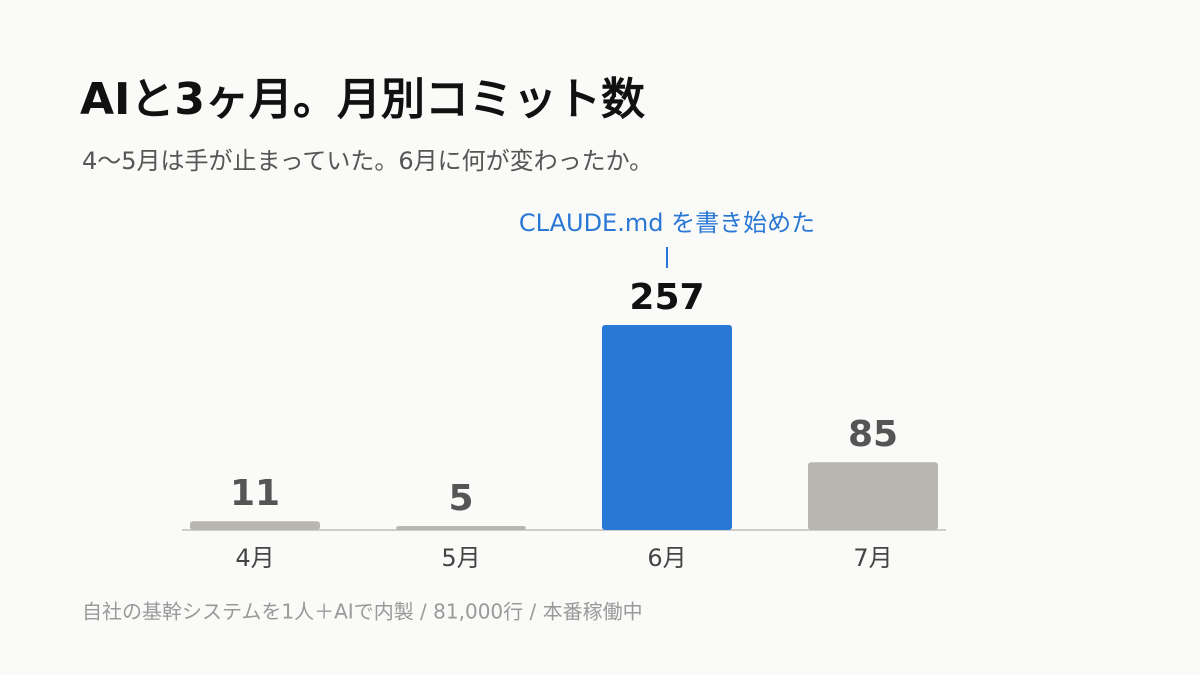 The height and width of the screenshot is (675, 1200). Describe the element at coordinates (255, 493) in the screenshot. I see `value-label: 11` at that location.